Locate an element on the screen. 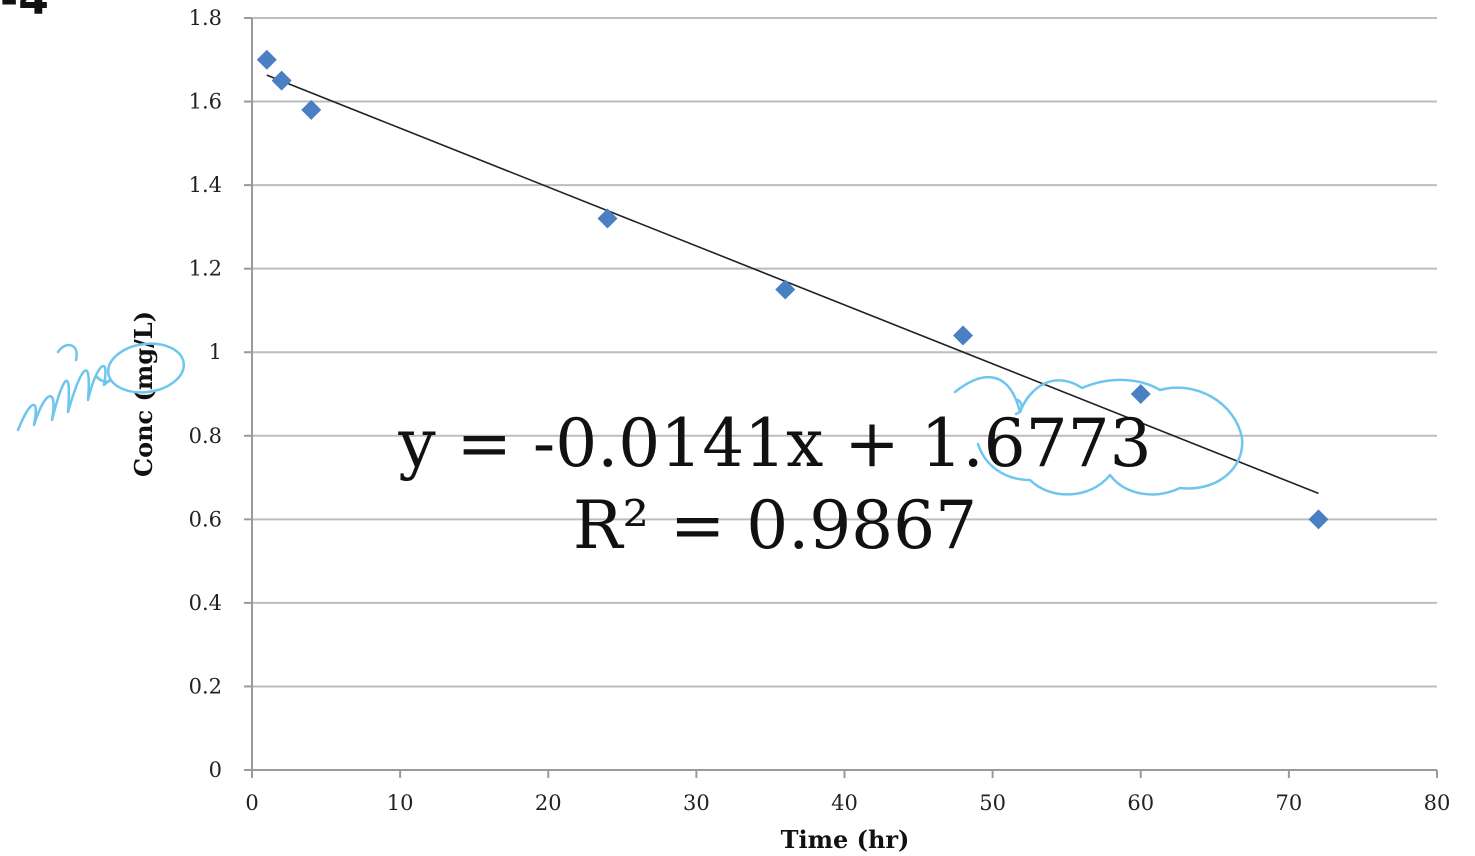 The height and width of the screenshot is (856, 1475). x-tick-label: 0 is located at coordinates (251, 803).